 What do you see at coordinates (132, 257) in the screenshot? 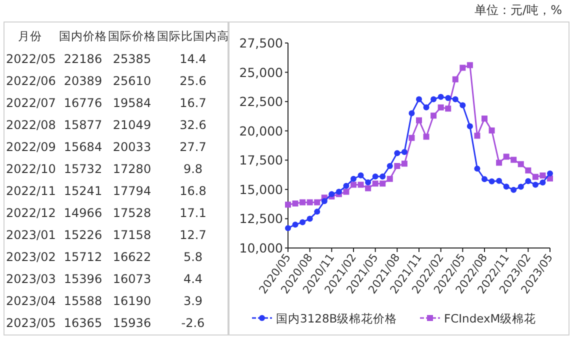
I see `data-label: 16622` at bounding box center [132, 257].